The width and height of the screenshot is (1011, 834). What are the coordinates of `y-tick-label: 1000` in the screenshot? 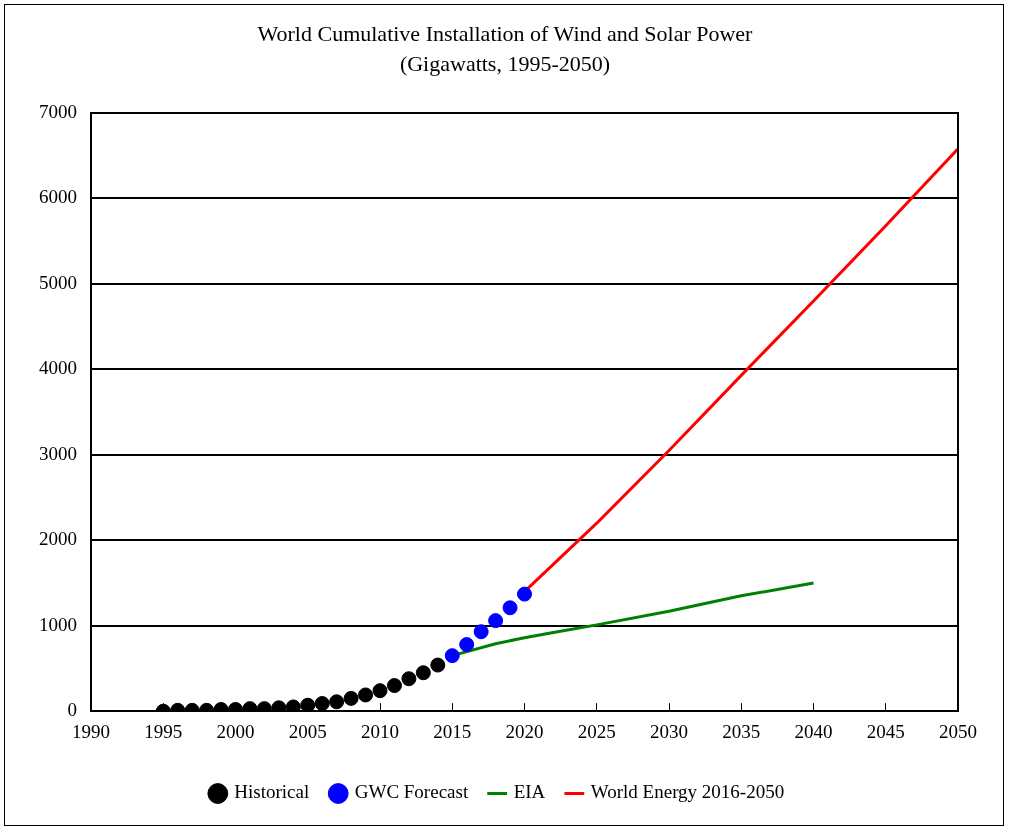 It's located at (58, 624).